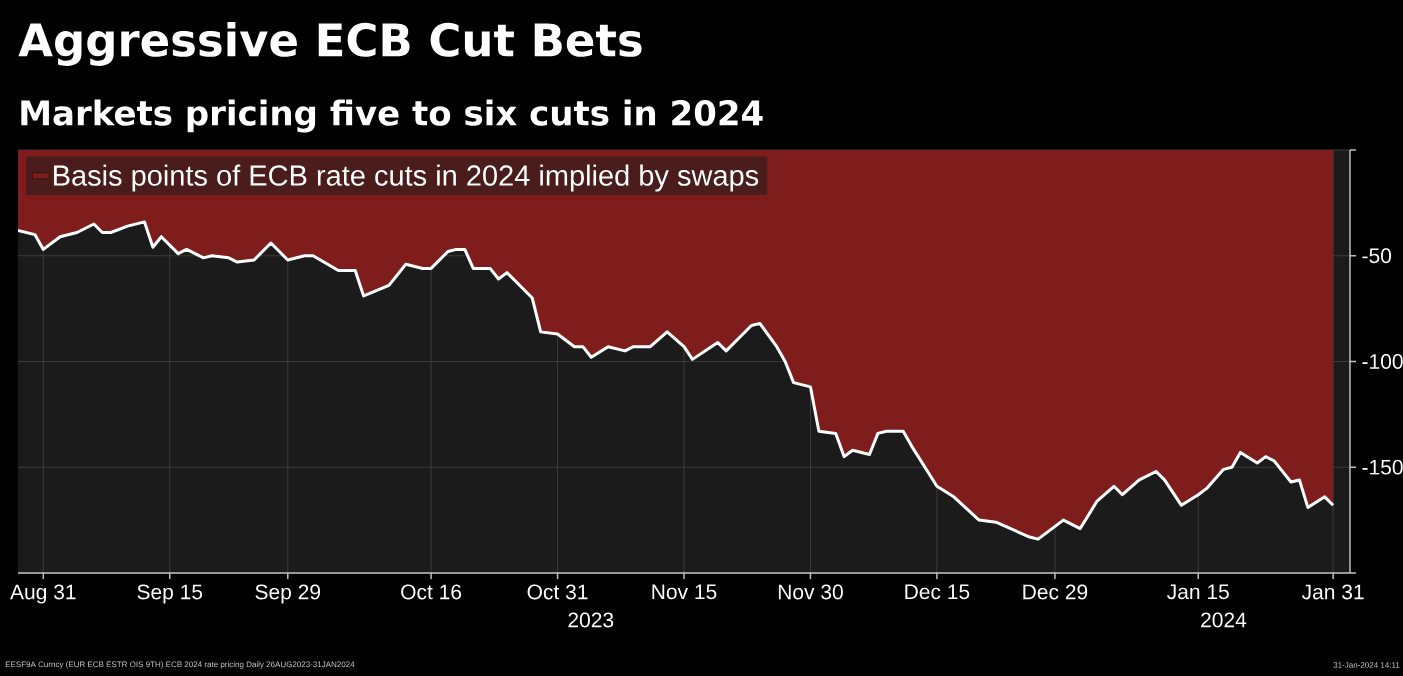  What do you see at coordinates (1332, 592) in the screenshot?
I see `x-tick-label: Jan 31` at bounding box center [1332, 592].